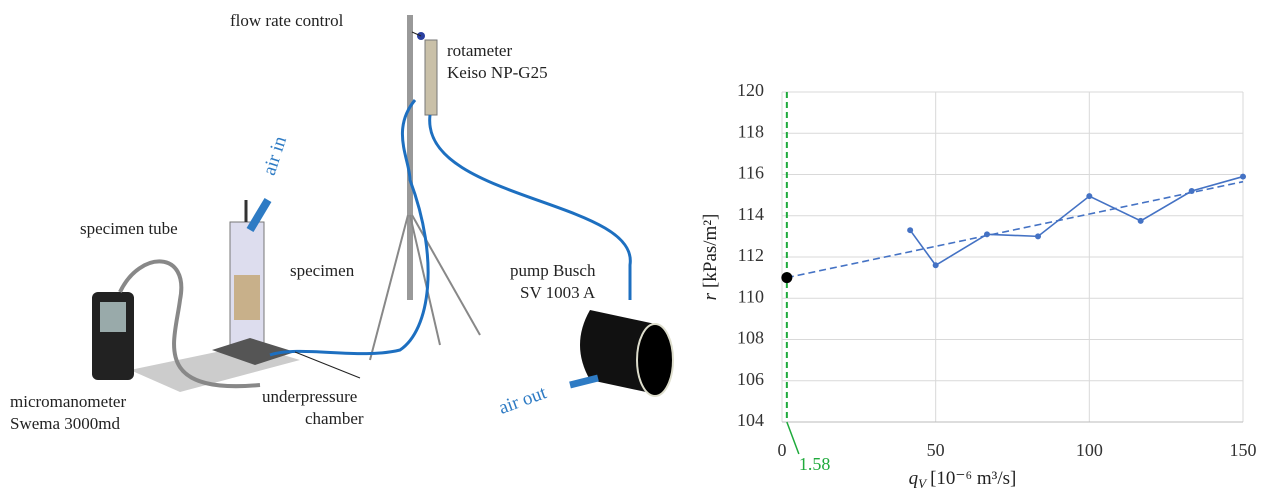  What do you see at coordinates (751, 131) in the screenshot?
I see `y-tick-label: 118` at bounding box center [751, 131].